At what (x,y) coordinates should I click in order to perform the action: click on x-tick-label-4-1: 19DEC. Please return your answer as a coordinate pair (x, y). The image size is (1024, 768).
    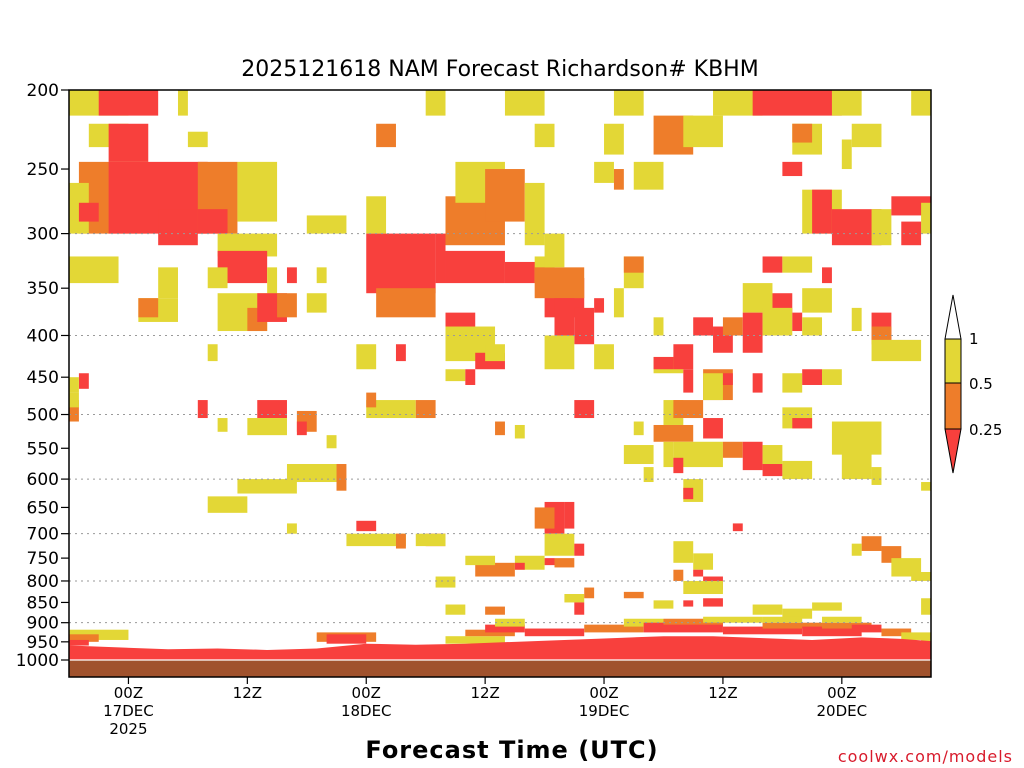
    Looking at the image, I should click on (604, 711).